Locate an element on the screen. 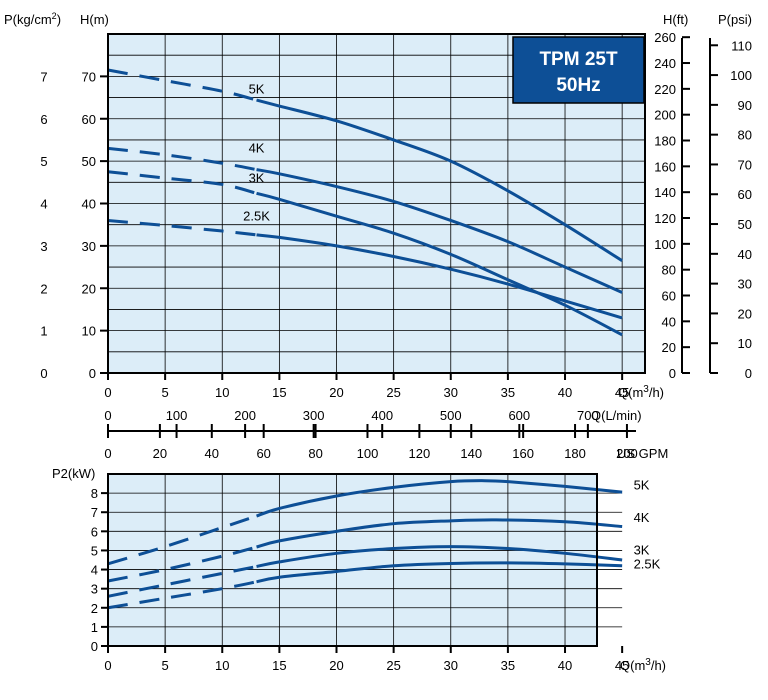  head-m-tick-label: 10 is located at coordinates (89, 331).